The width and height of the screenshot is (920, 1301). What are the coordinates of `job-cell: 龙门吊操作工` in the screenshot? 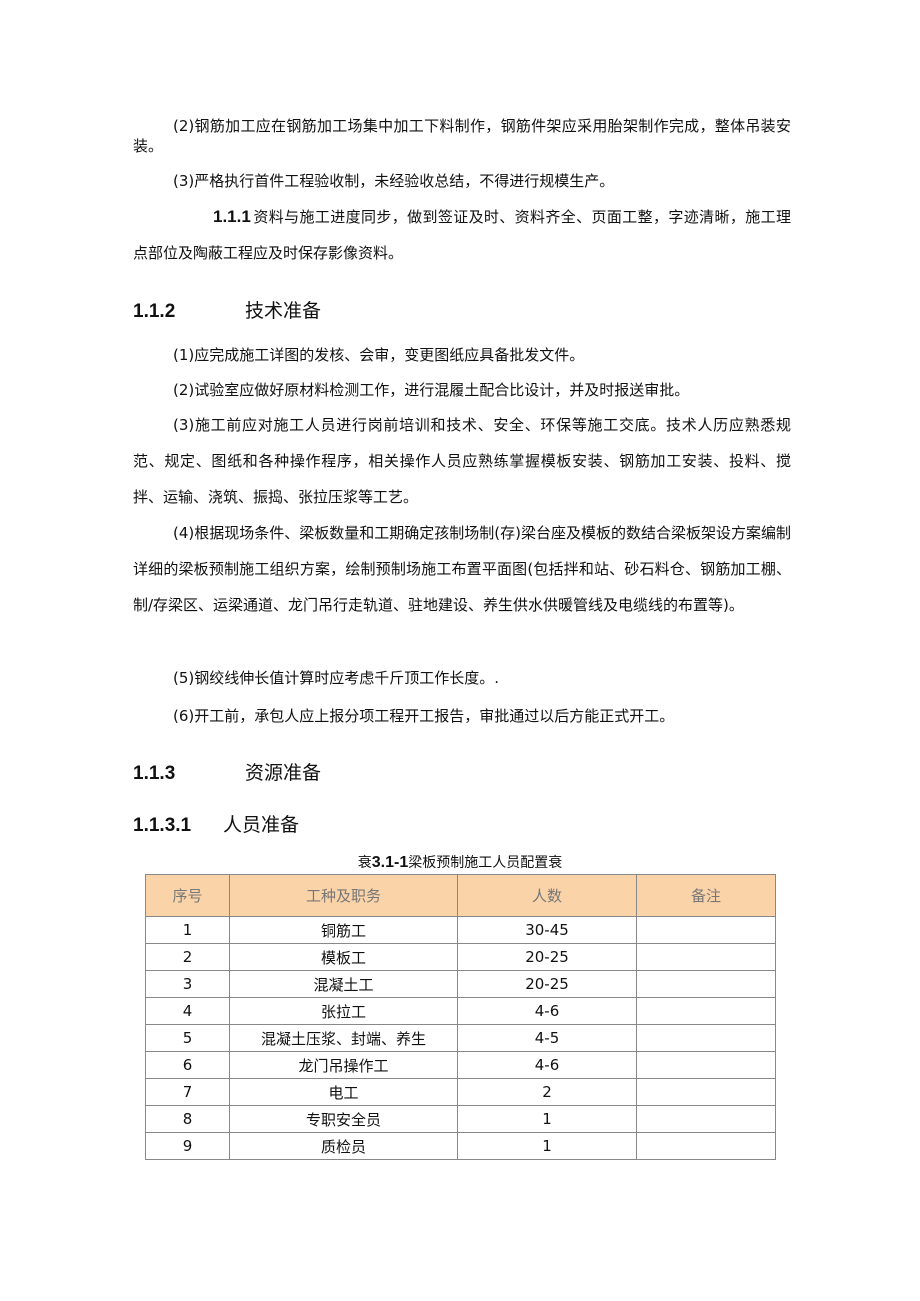 It's located at (343, 1065).